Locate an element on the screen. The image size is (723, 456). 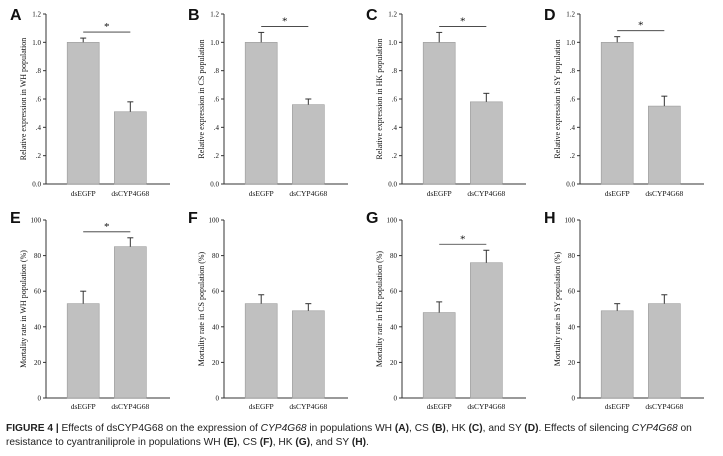
caption-part: (A) is located at coordinates (402, 428).